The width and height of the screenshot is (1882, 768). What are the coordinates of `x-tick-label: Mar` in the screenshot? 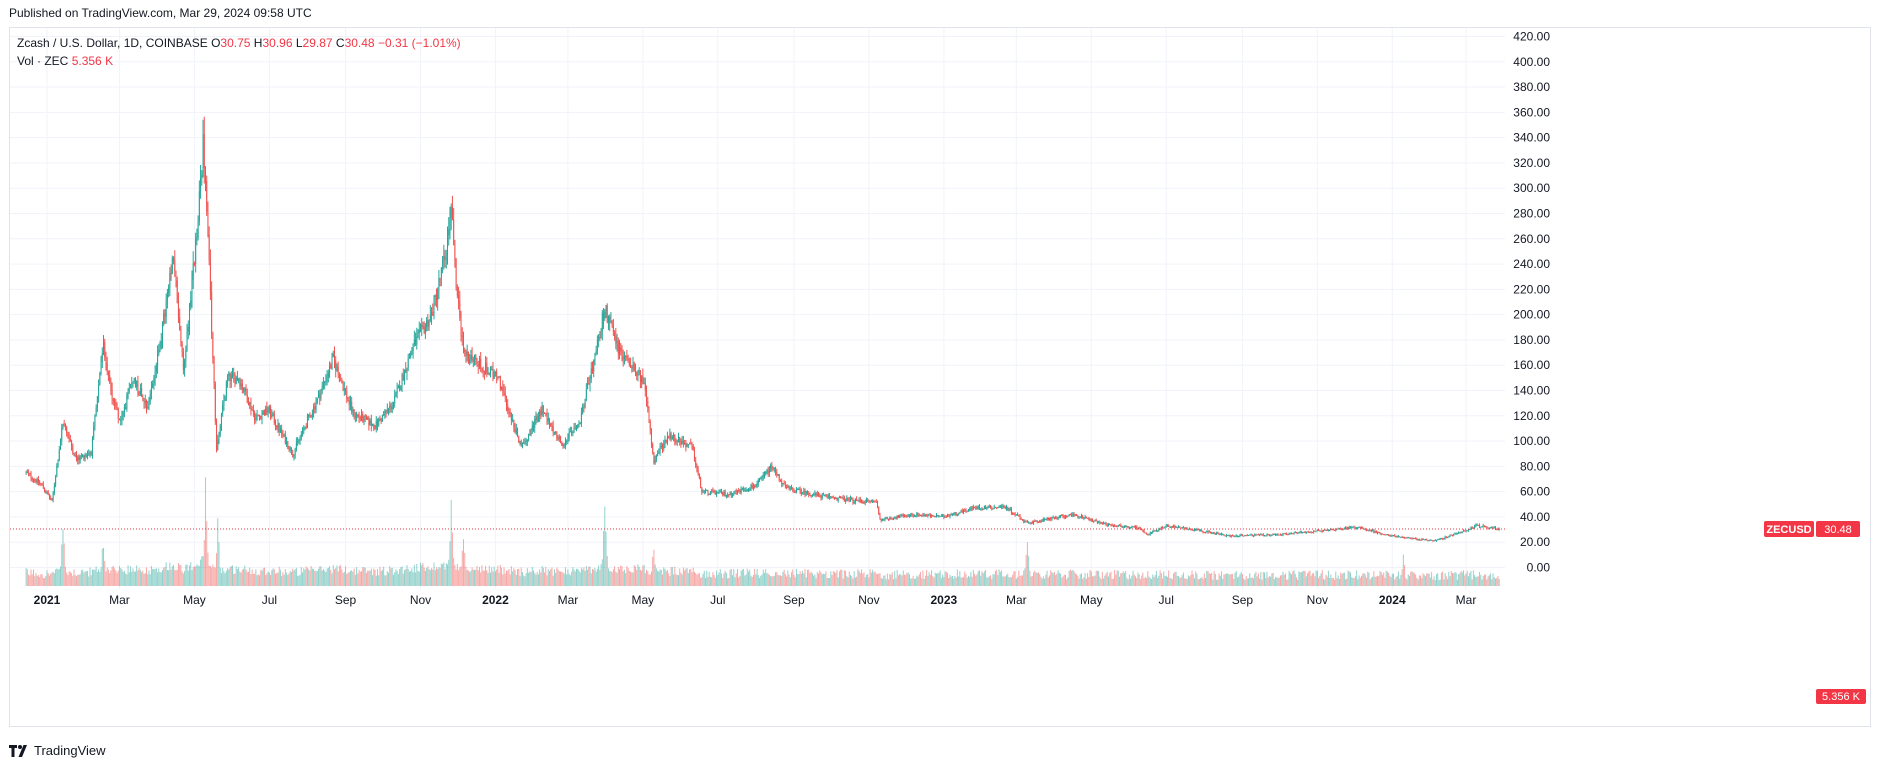 It's located at (119, 600).